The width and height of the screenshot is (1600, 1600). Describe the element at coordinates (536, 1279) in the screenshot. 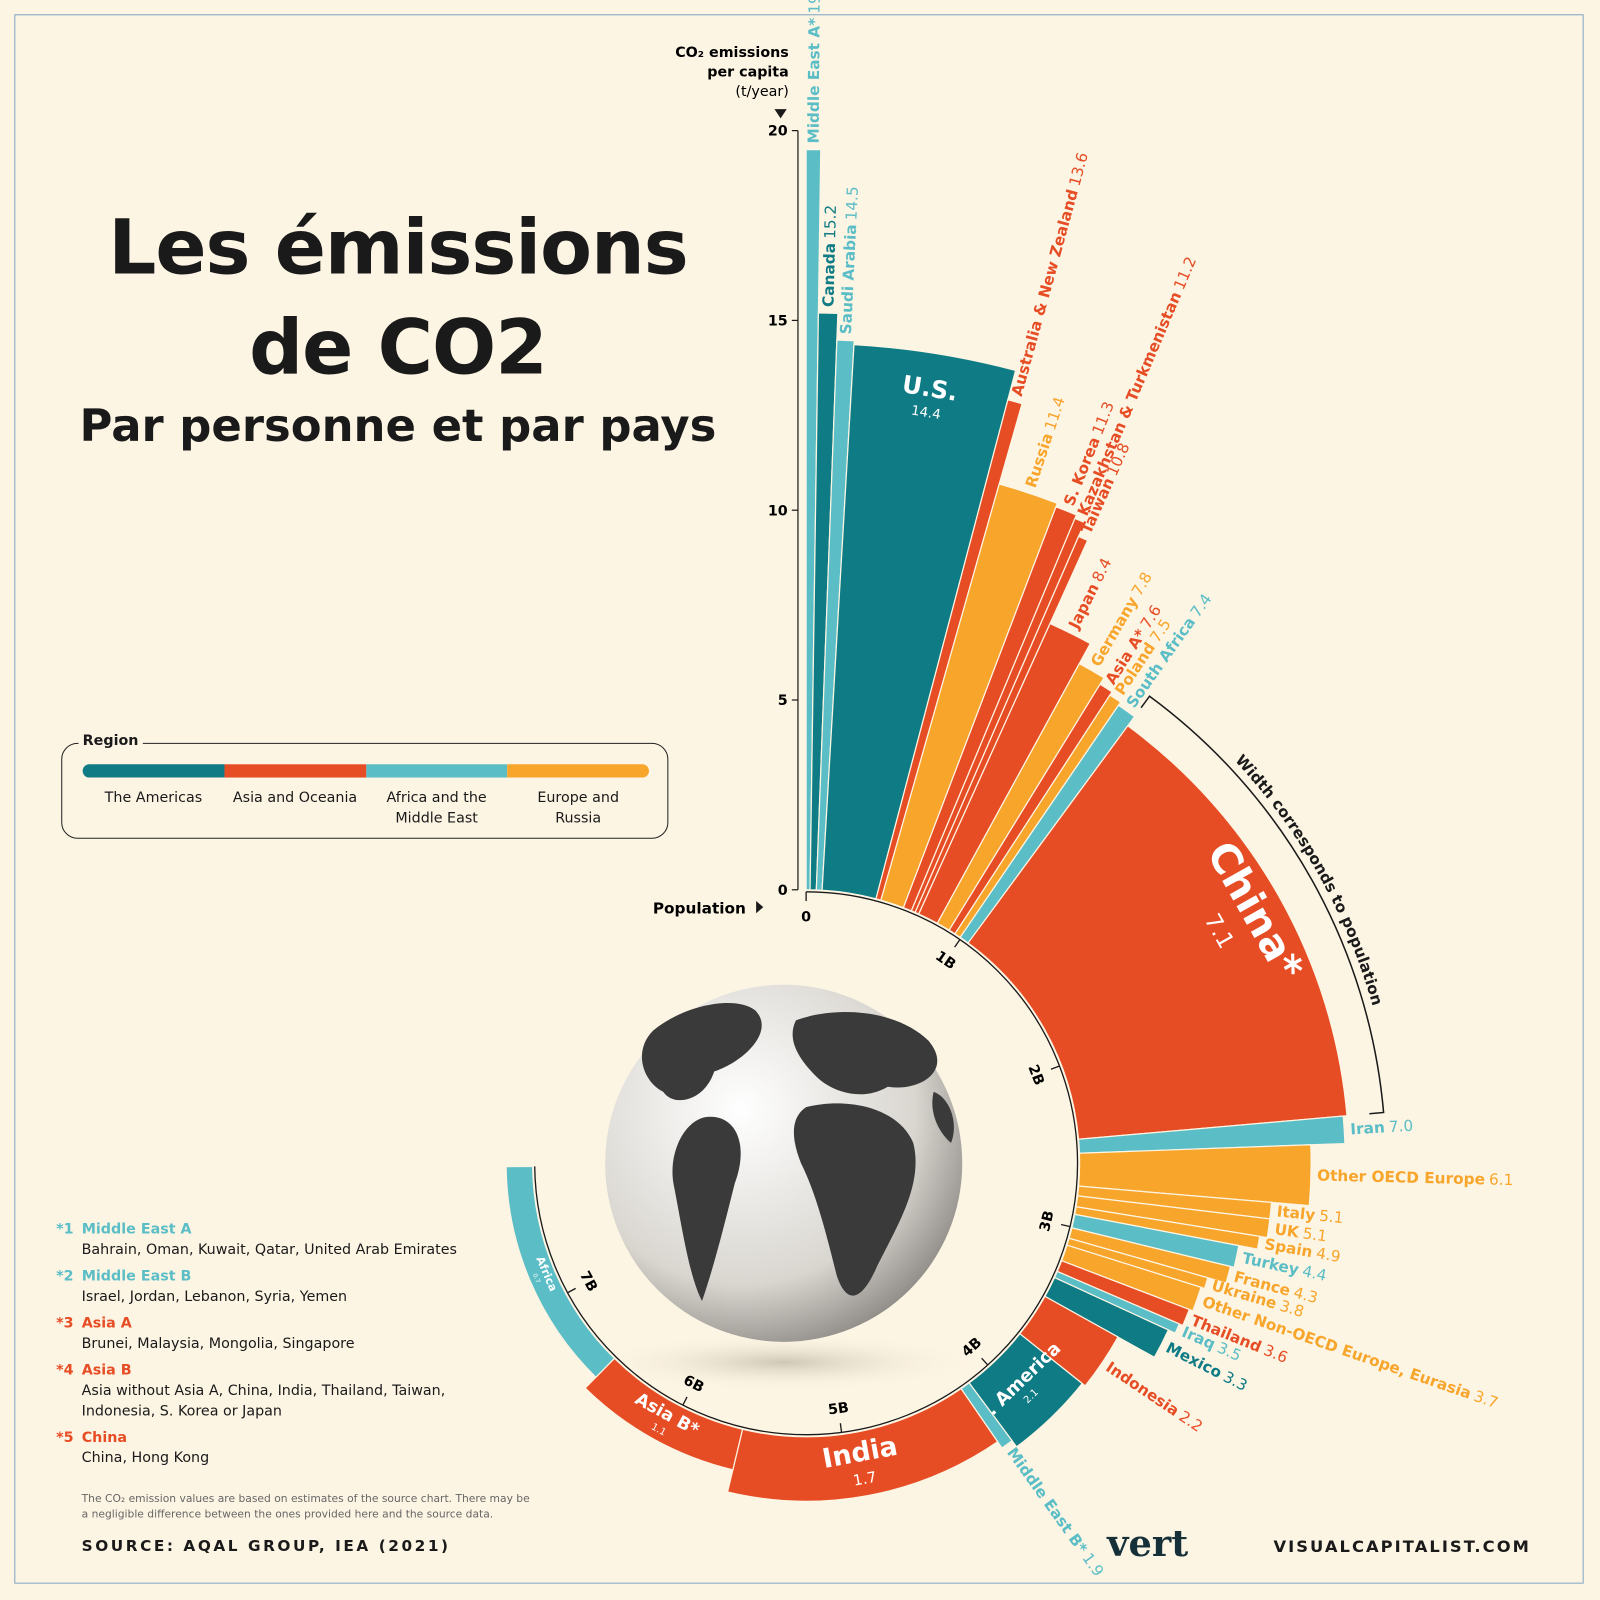

I see `bar-label-value: 0.7` at that location.